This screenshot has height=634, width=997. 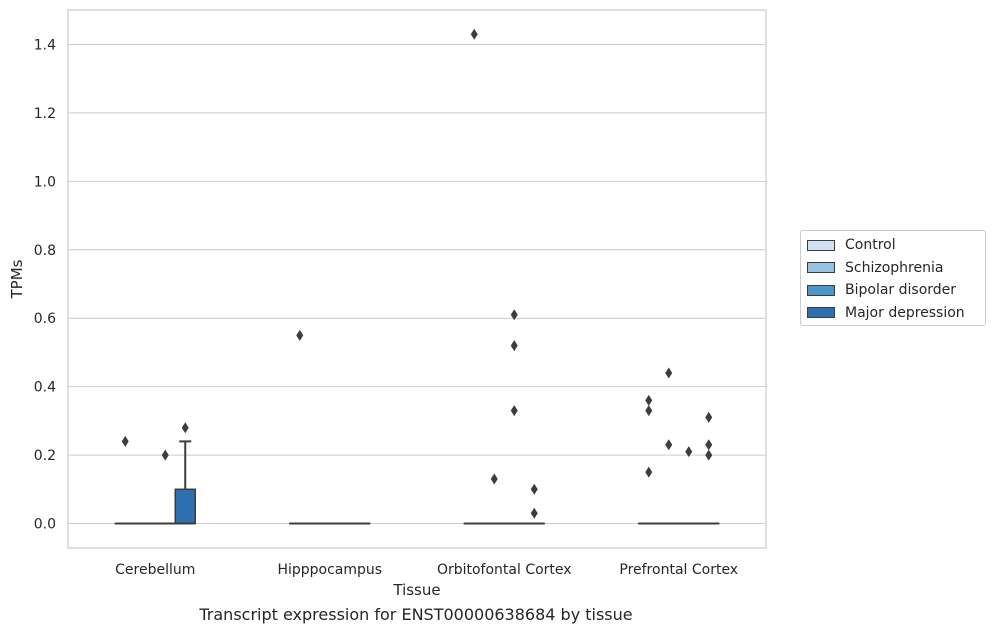 What do you see at coordinates (17, 279) in the screenshot?
I see `y-axis-label: TPMs` at bounding box center [17, 279].